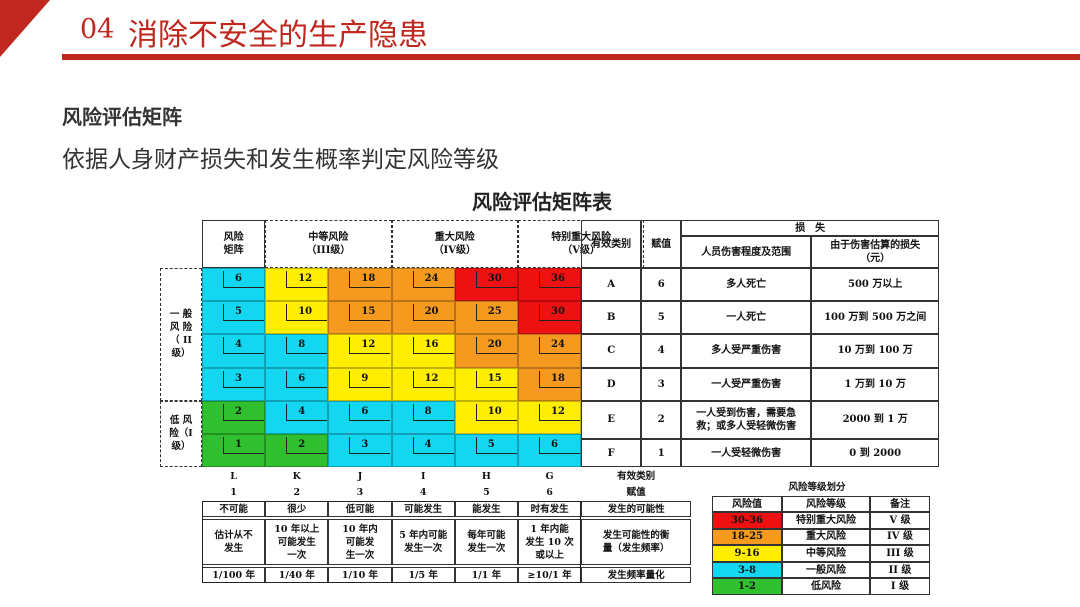 The height and width of the screenshot is (607, 1080). Describe the element at coordinates (875, 285) in the screenshot. I see `money-loss: 500 万以上` at that location.